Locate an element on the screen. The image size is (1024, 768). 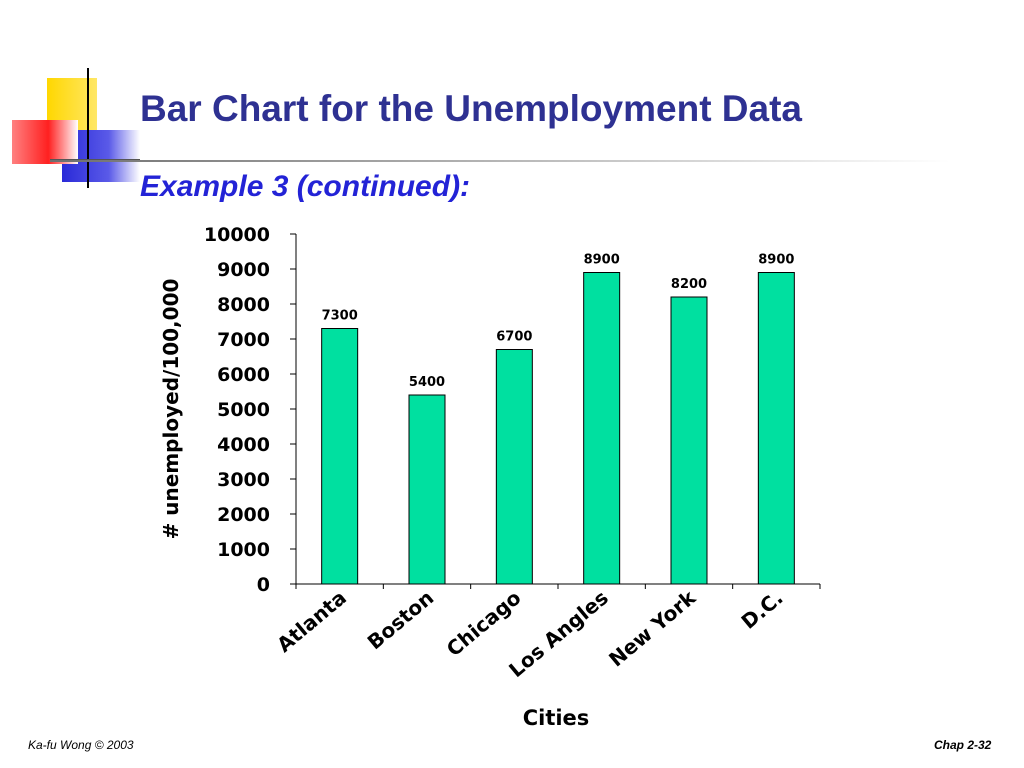
x-category-label: Chicago is located at coordinates (484, 623).